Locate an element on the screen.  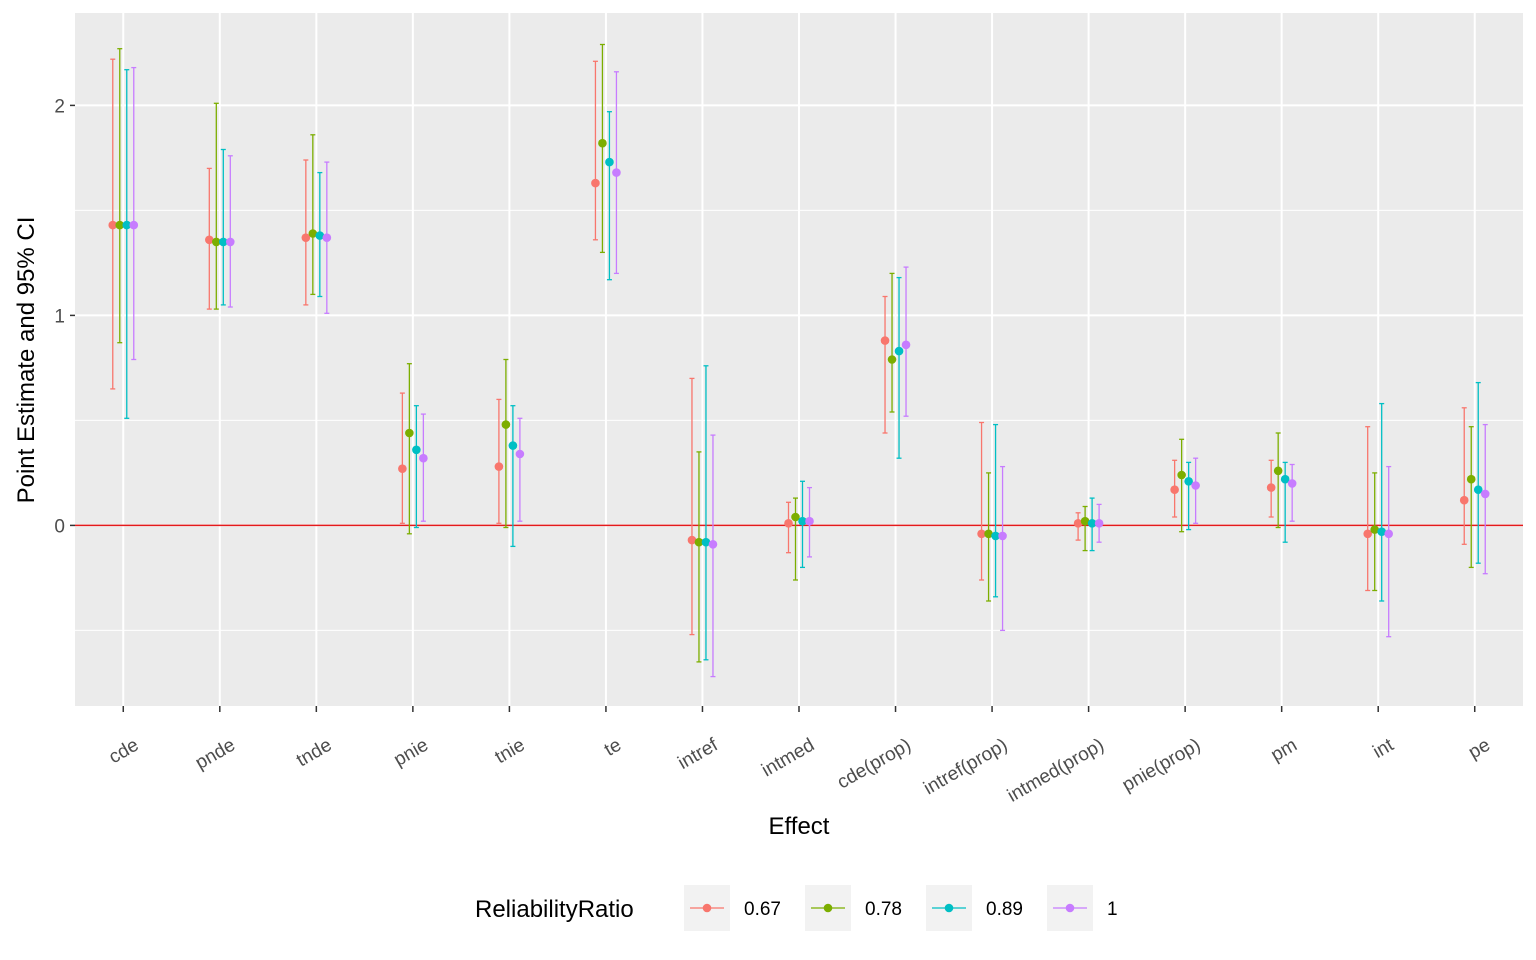
y-tick-label: 1 is located at coordinates (59, 316).